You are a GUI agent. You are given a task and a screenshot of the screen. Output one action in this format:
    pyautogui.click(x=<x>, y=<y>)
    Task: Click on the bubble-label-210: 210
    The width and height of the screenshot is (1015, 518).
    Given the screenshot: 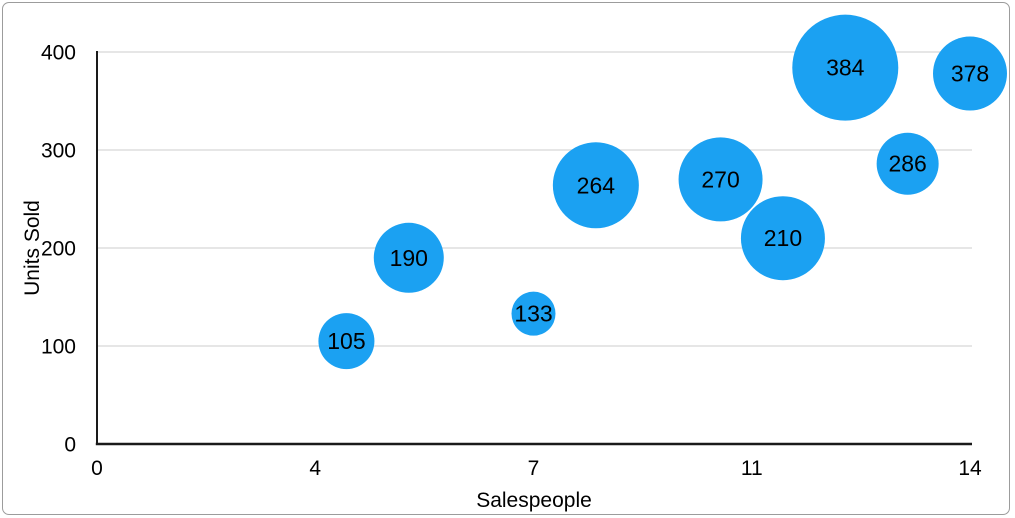 What is the action you would take?
    pyautogui.click(x=783, y=238)
    